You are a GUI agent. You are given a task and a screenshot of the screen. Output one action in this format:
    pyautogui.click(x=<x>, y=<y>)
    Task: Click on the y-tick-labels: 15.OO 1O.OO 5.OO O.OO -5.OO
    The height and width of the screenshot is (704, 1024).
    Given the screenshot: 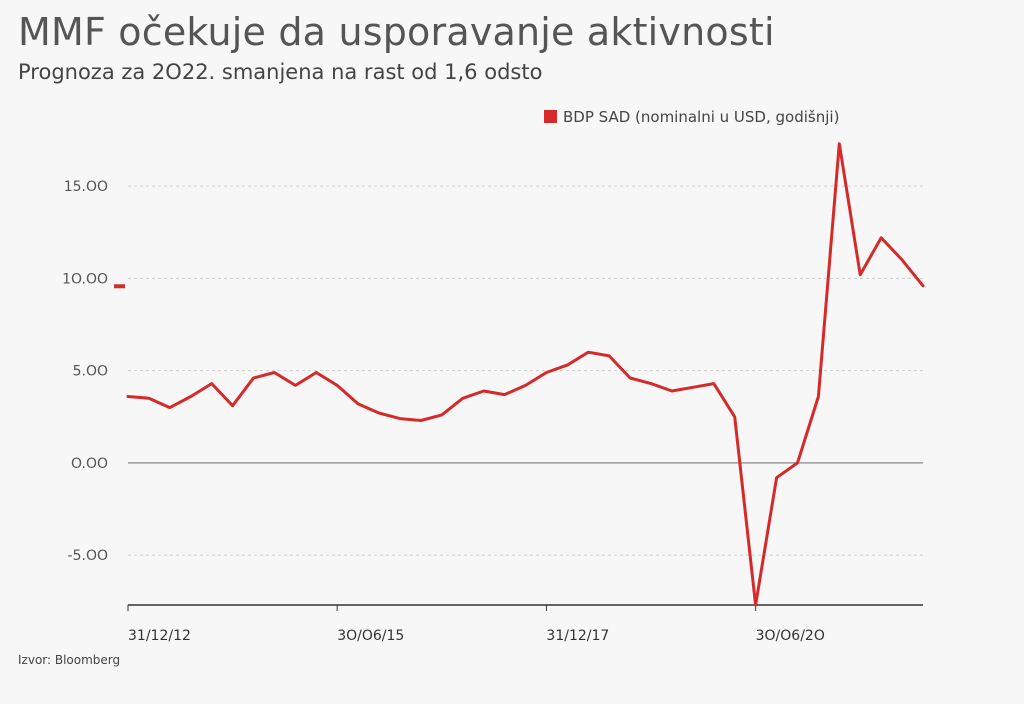 What is the action you would take?
    pyautogui.click(x=85, y=371)
    